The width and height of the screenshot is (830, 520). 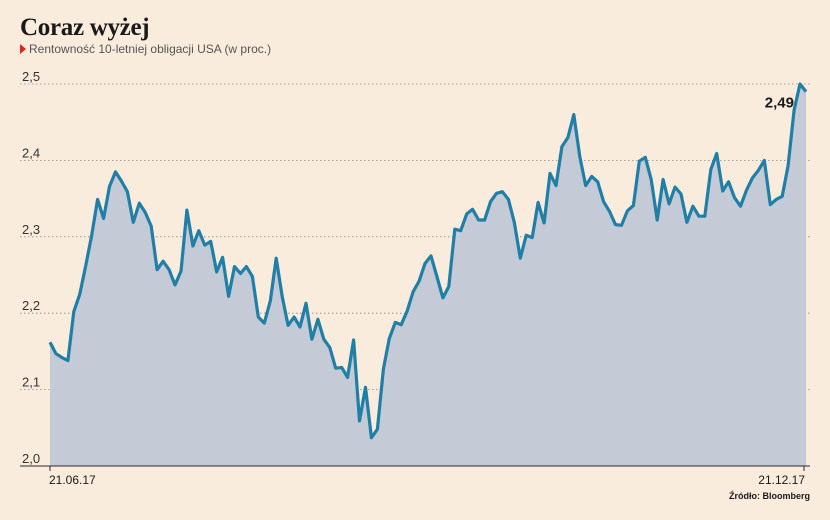 What do you see at coordinates (31, 267) in the screenshot?
I see `y-axis-ticks: 2,0 2,1 2,2 2,3 2,4 2,5` at bounding box center [31, 267].